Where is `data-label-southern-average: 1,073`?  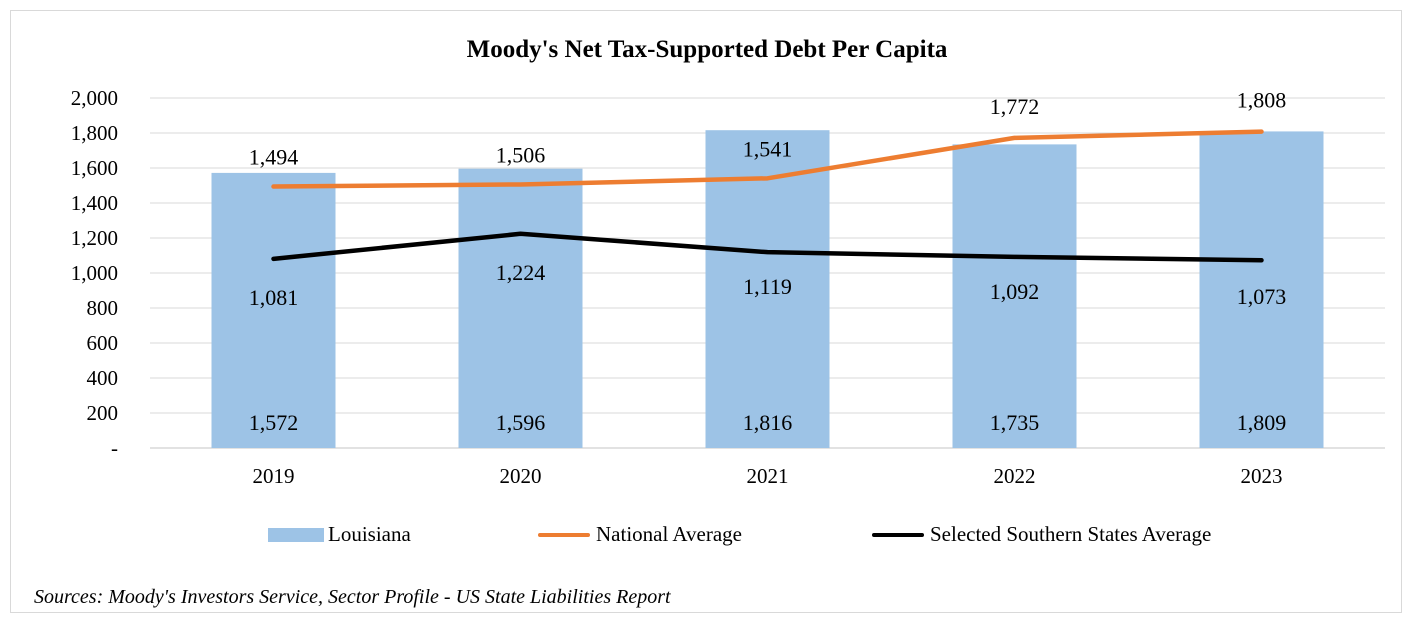 data-label-southern-average: 1,073 is located at coordinates (1262, 296).